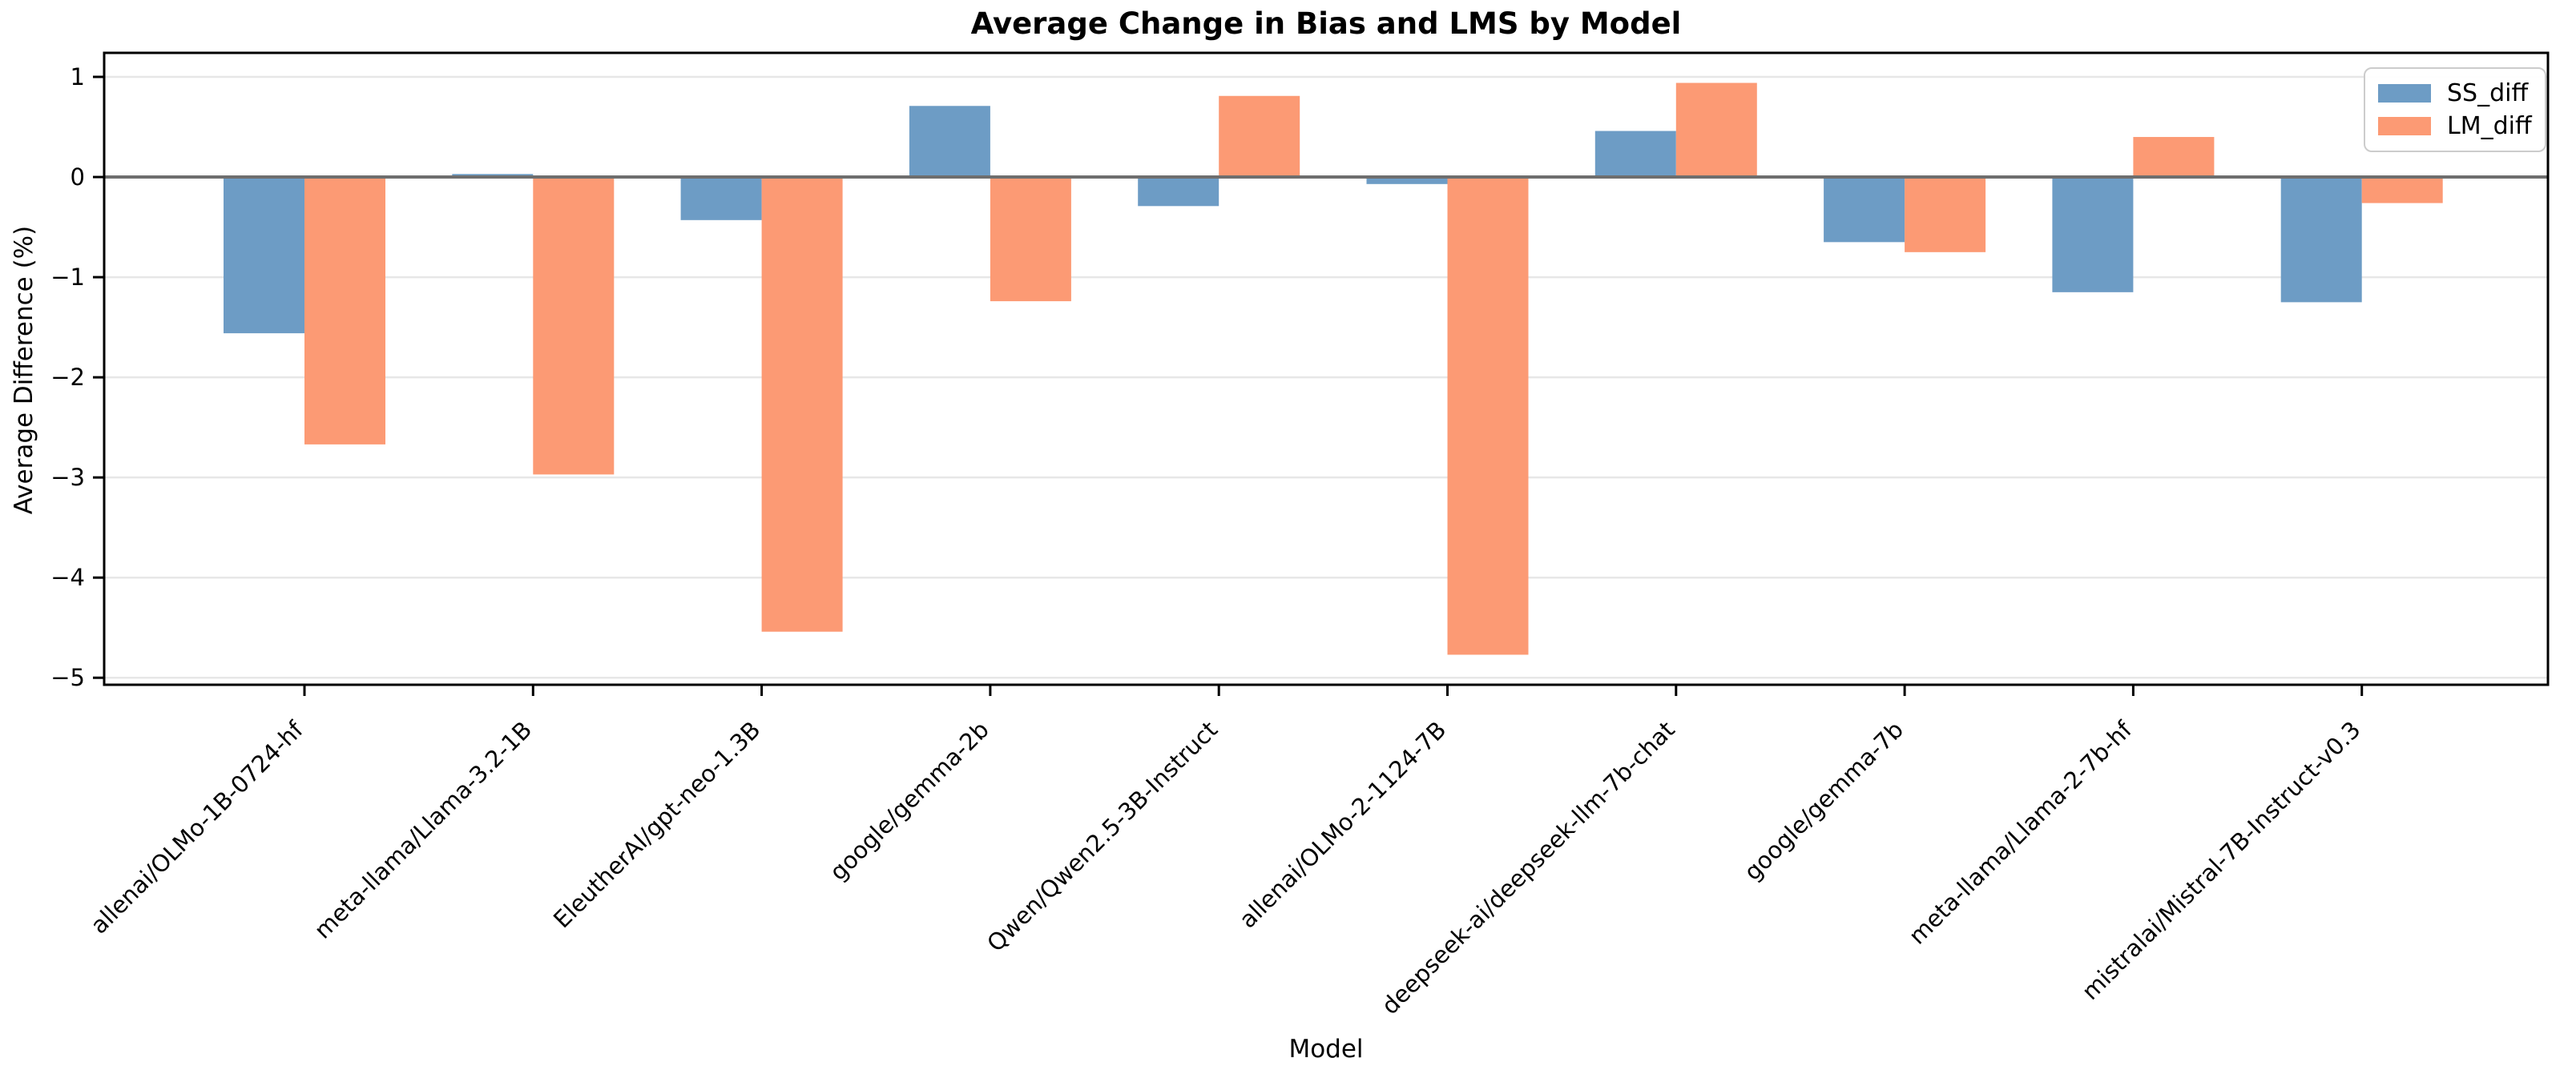 The height and width of the screenshot is (1078, 2576). Describe the element at coordinates (67, 677) in the screenshot. I see `y-tick-label: −5` at that location.